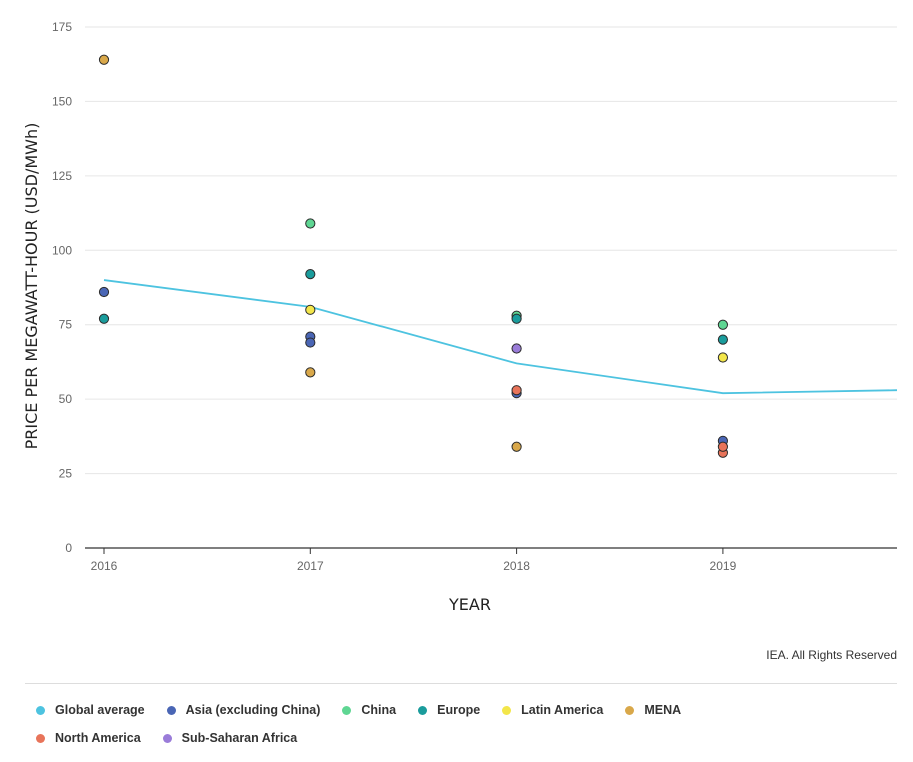 This screenshot has width=913, height=762. Describe the element at coordinates (104, 566) in the screenshot. I see `x-tick-label: 2016` at that location.